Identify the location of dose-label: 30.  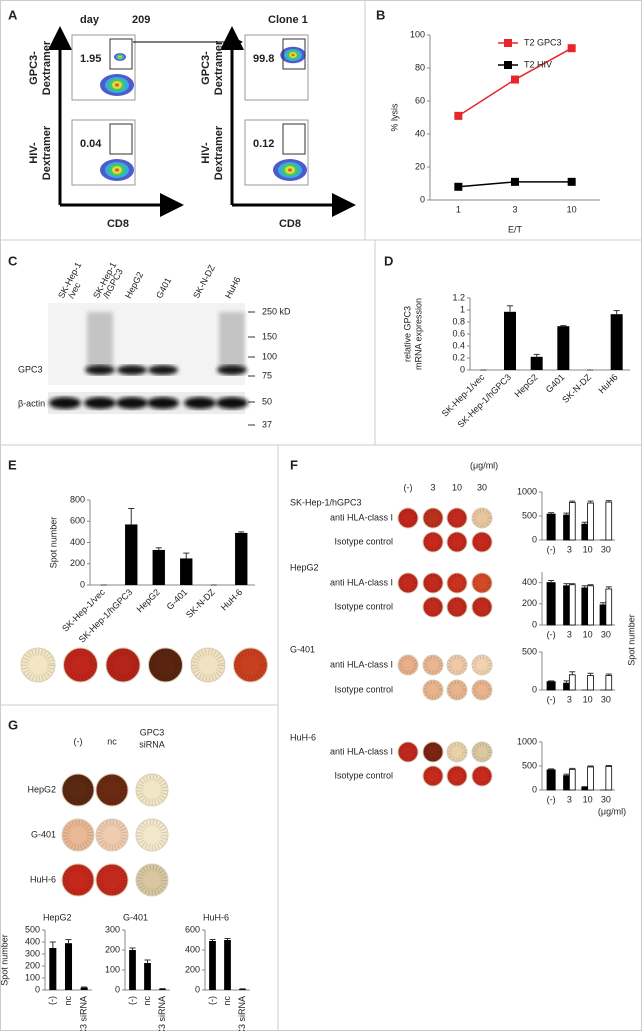
(482, 487).